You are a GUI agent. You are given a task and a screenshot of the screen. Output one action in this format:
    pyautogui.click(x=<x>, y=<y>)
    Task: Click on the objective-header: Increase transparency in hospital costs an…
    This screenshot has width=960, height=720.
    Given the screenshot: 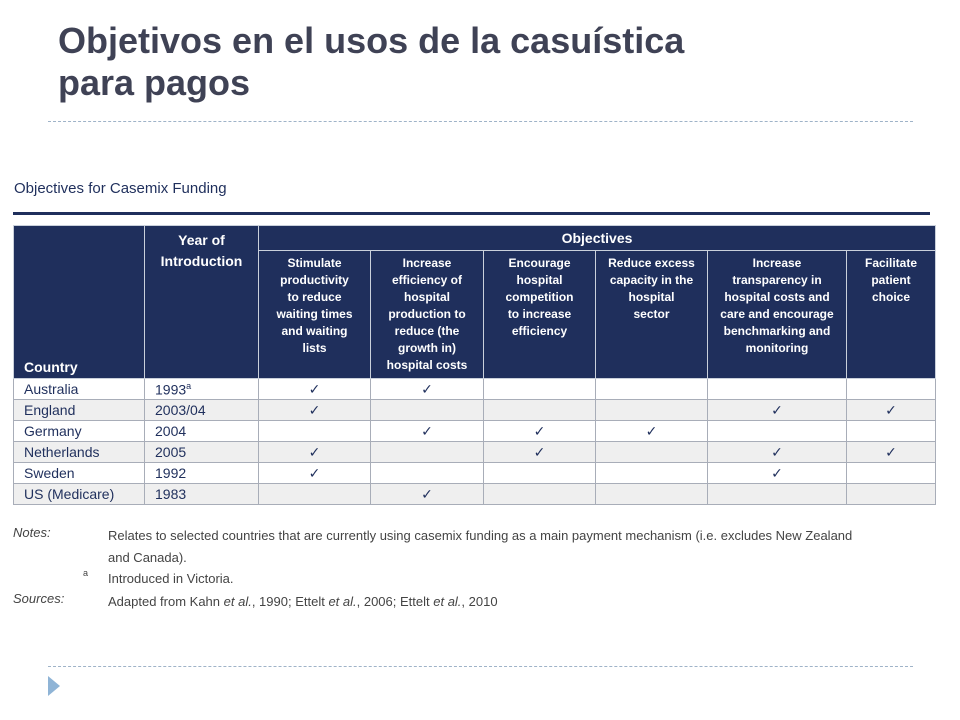 What is the action you would take?
    pyautogui.click(x=777, y=314)
    